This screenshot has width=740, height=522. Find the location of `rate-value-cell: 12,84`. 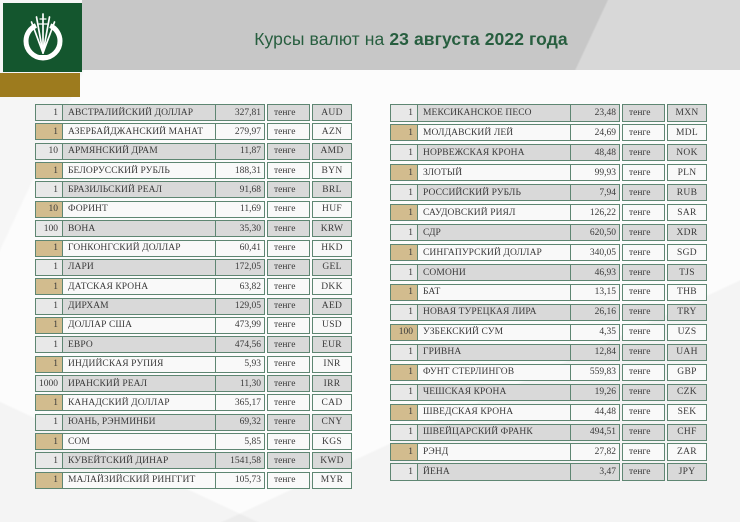

rate-value-cell: 12,84 is located at coordinates (595, 352).